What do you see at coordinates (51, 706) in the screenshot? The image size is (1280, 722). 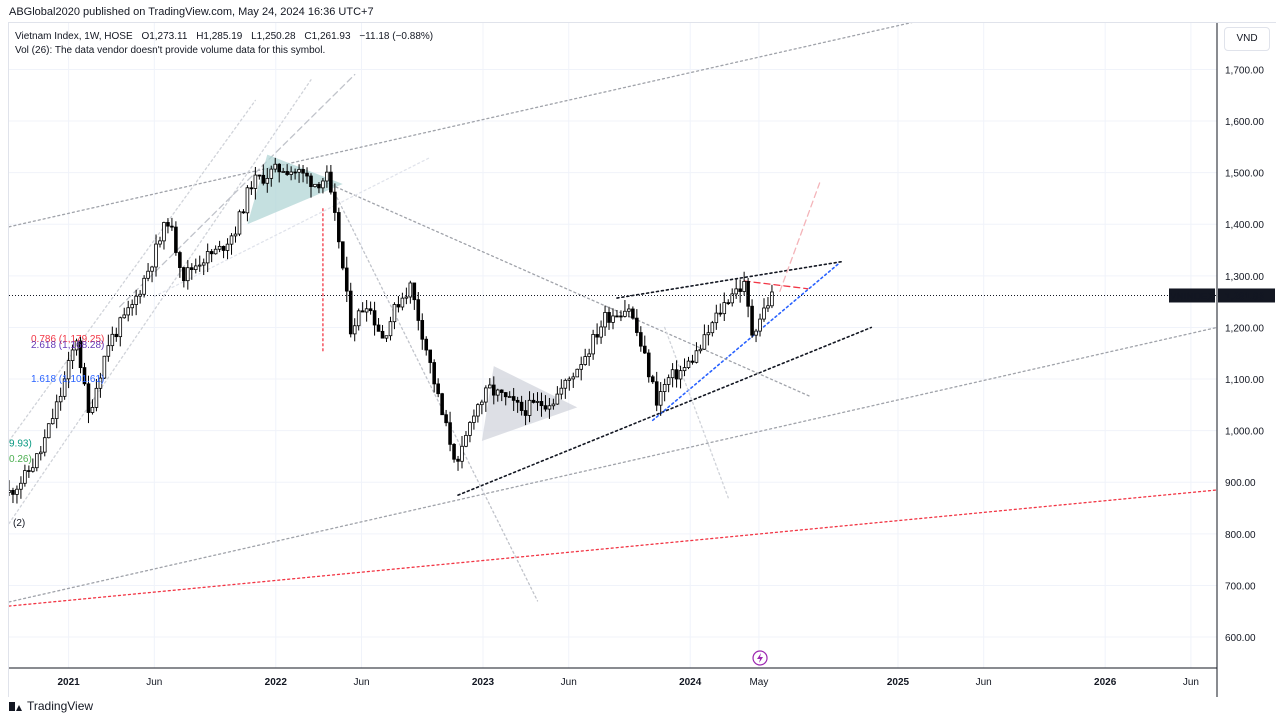 I see `tradingview-footer: TradingView` at bounding box center [51, 706].